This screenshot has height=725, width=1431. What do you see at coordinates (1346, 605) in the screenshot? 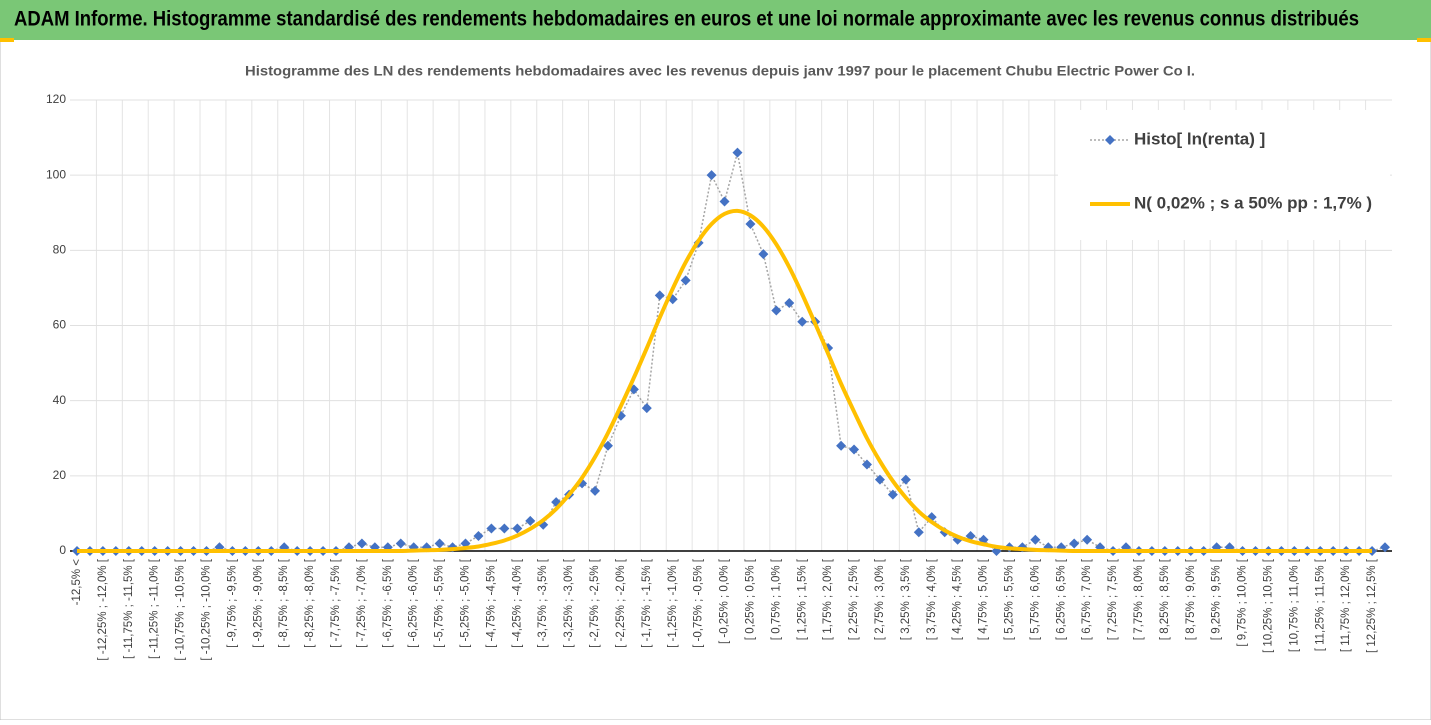
I see `x-tick-label: [ 11,75% ; 12,0% [` at bounding box center [1346, 605].